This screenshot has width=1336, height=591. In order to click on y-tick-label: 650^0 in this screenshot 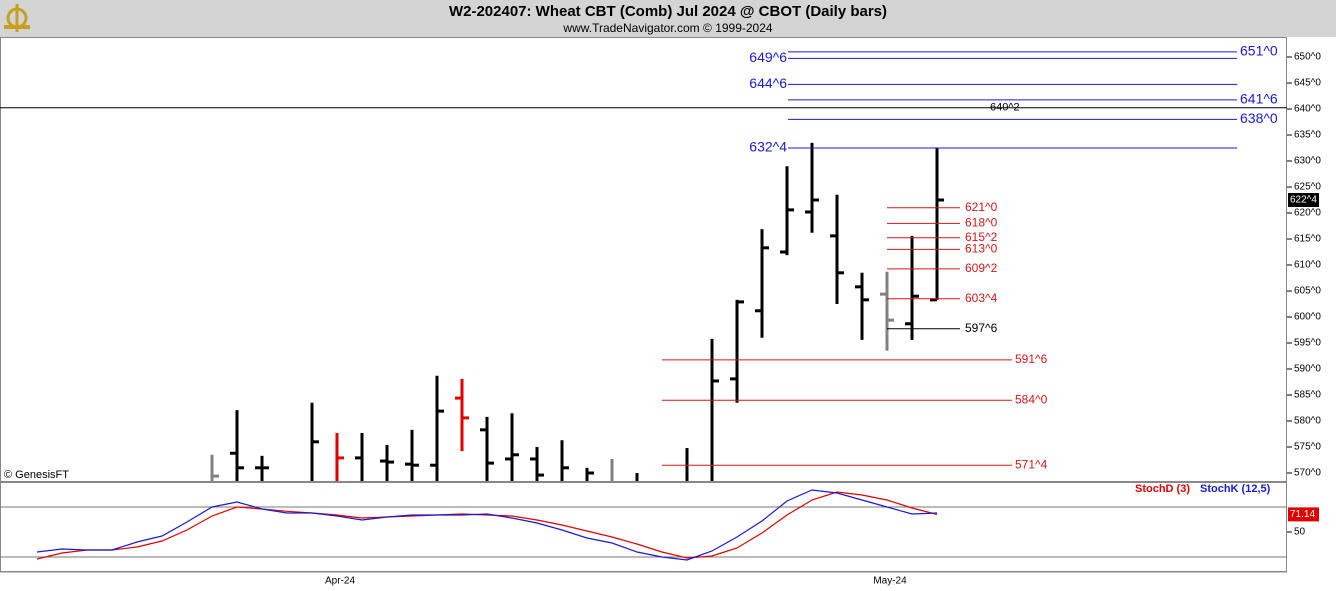, I will do `click(1307, 57)`.